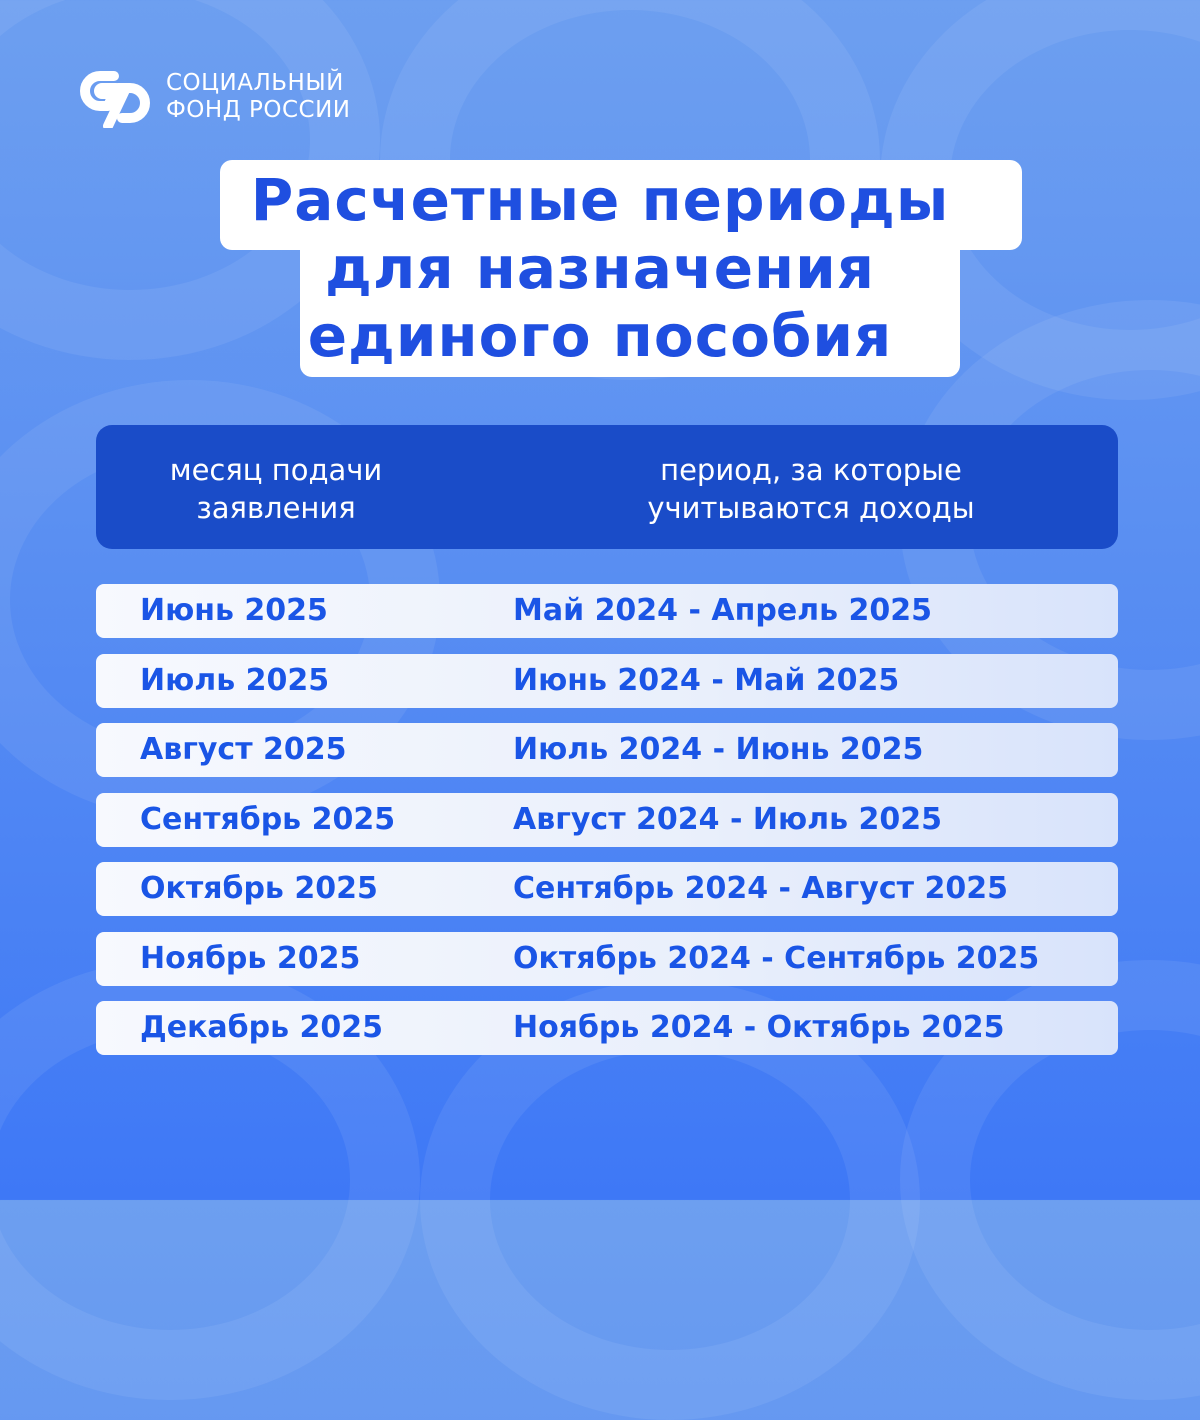 The width and height of the screenshot is (1200, 1420). What do you see at coordinates (255, 83) in the screenshot?
I see `logo-line1: СОЦИАЛЬНЫЙ` at bounding box center [255, 83].